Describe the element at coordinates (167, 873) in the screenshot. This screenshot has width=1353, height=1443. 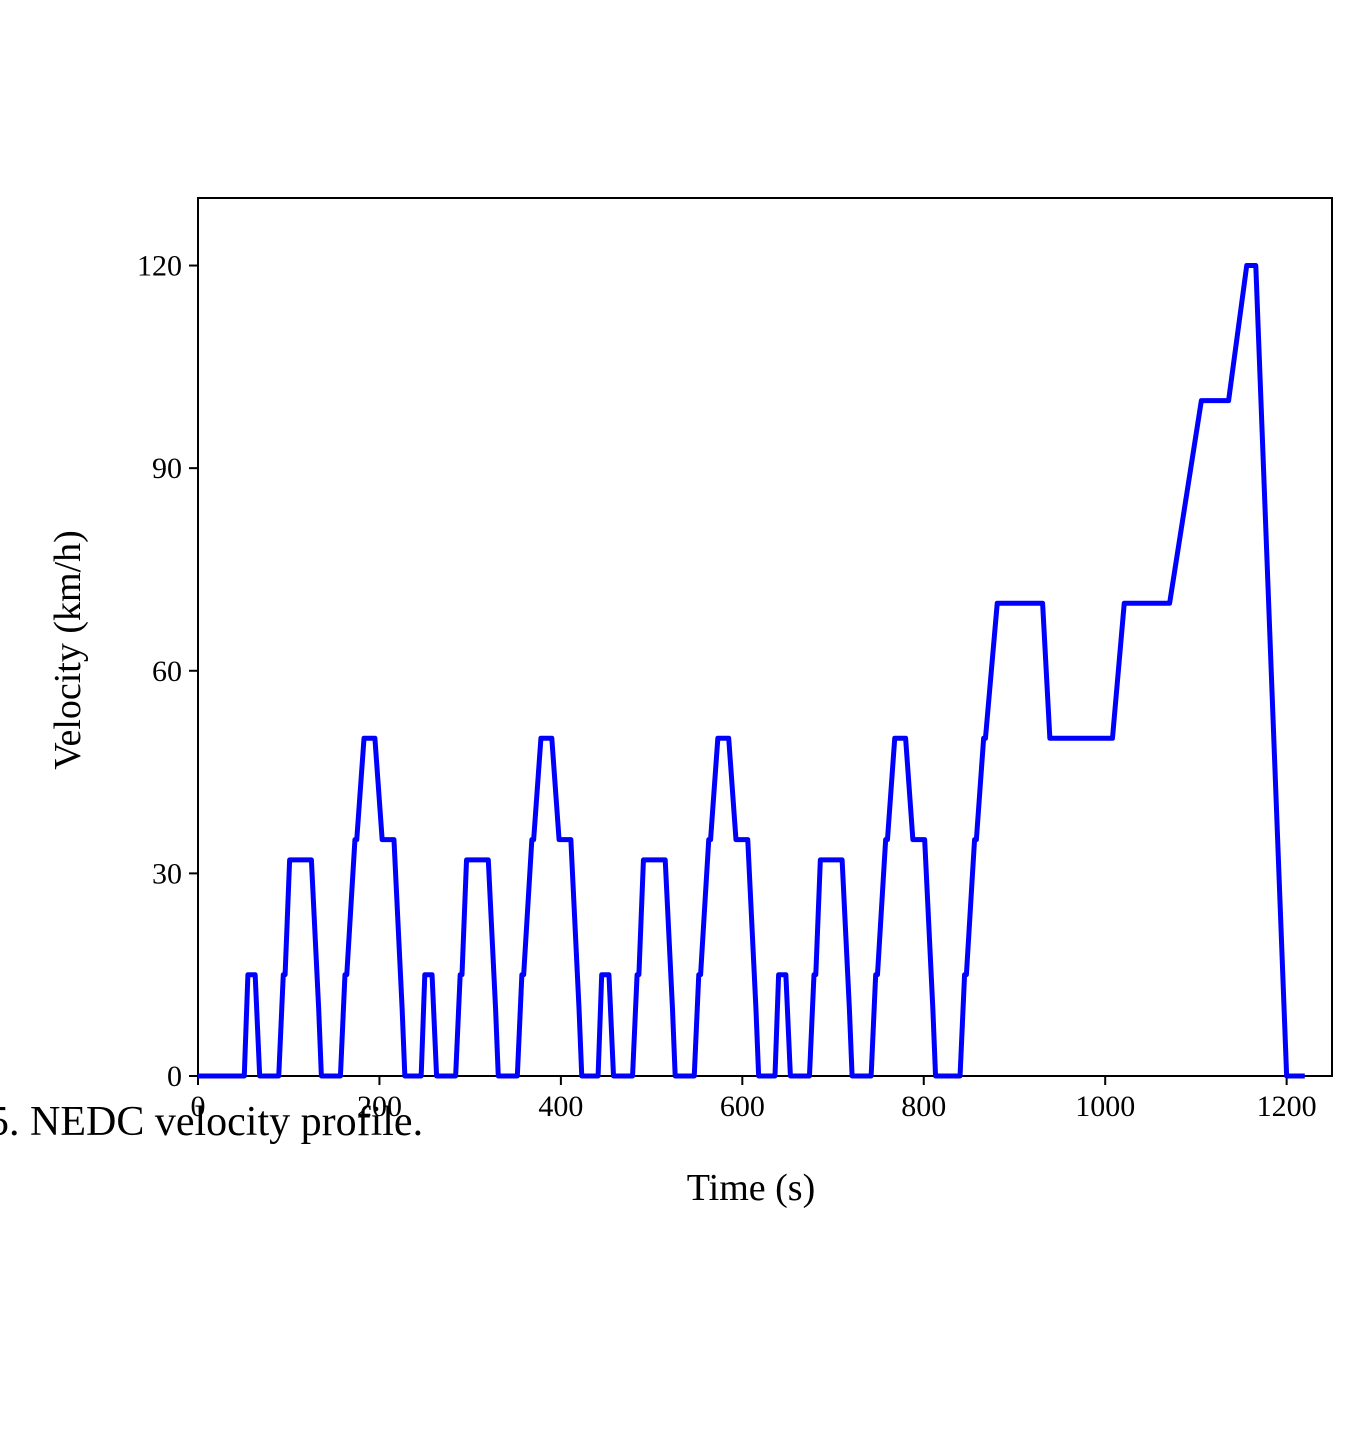
I see `y-tick-label: 30` at that location.